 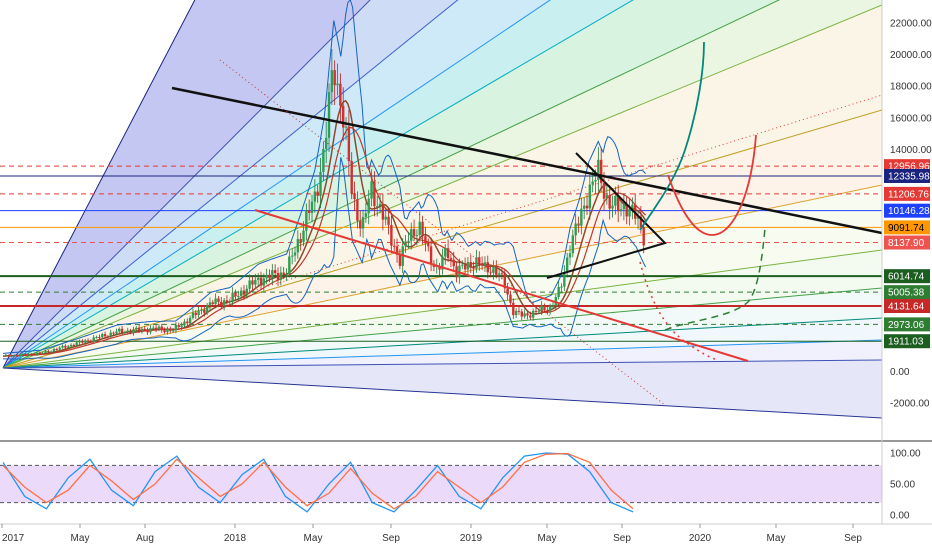 What do you see at coordinates (906, 325) in the screenshot?
I see `price-tag-label: 2973.06` at bounding box center [906, 325].